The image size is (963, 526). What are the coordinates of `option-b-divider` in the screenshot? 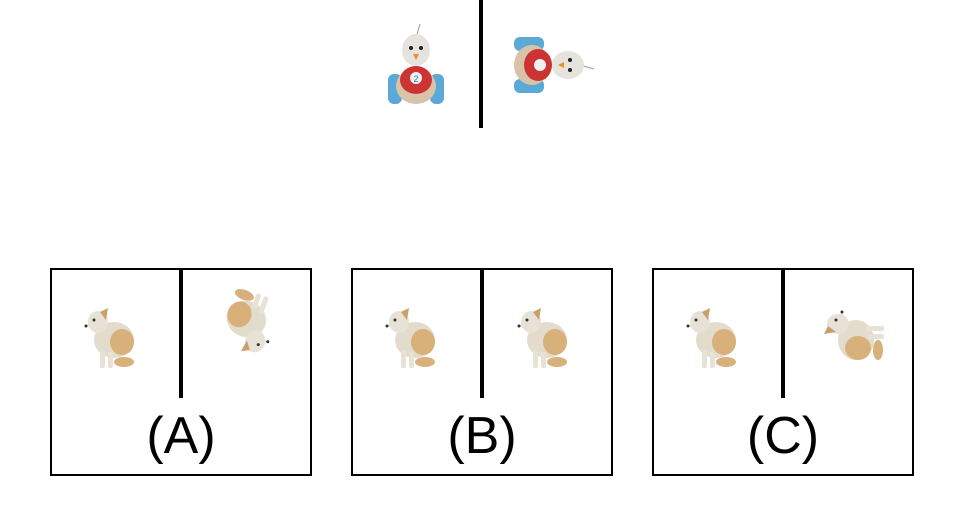 It's located at (482, 334).